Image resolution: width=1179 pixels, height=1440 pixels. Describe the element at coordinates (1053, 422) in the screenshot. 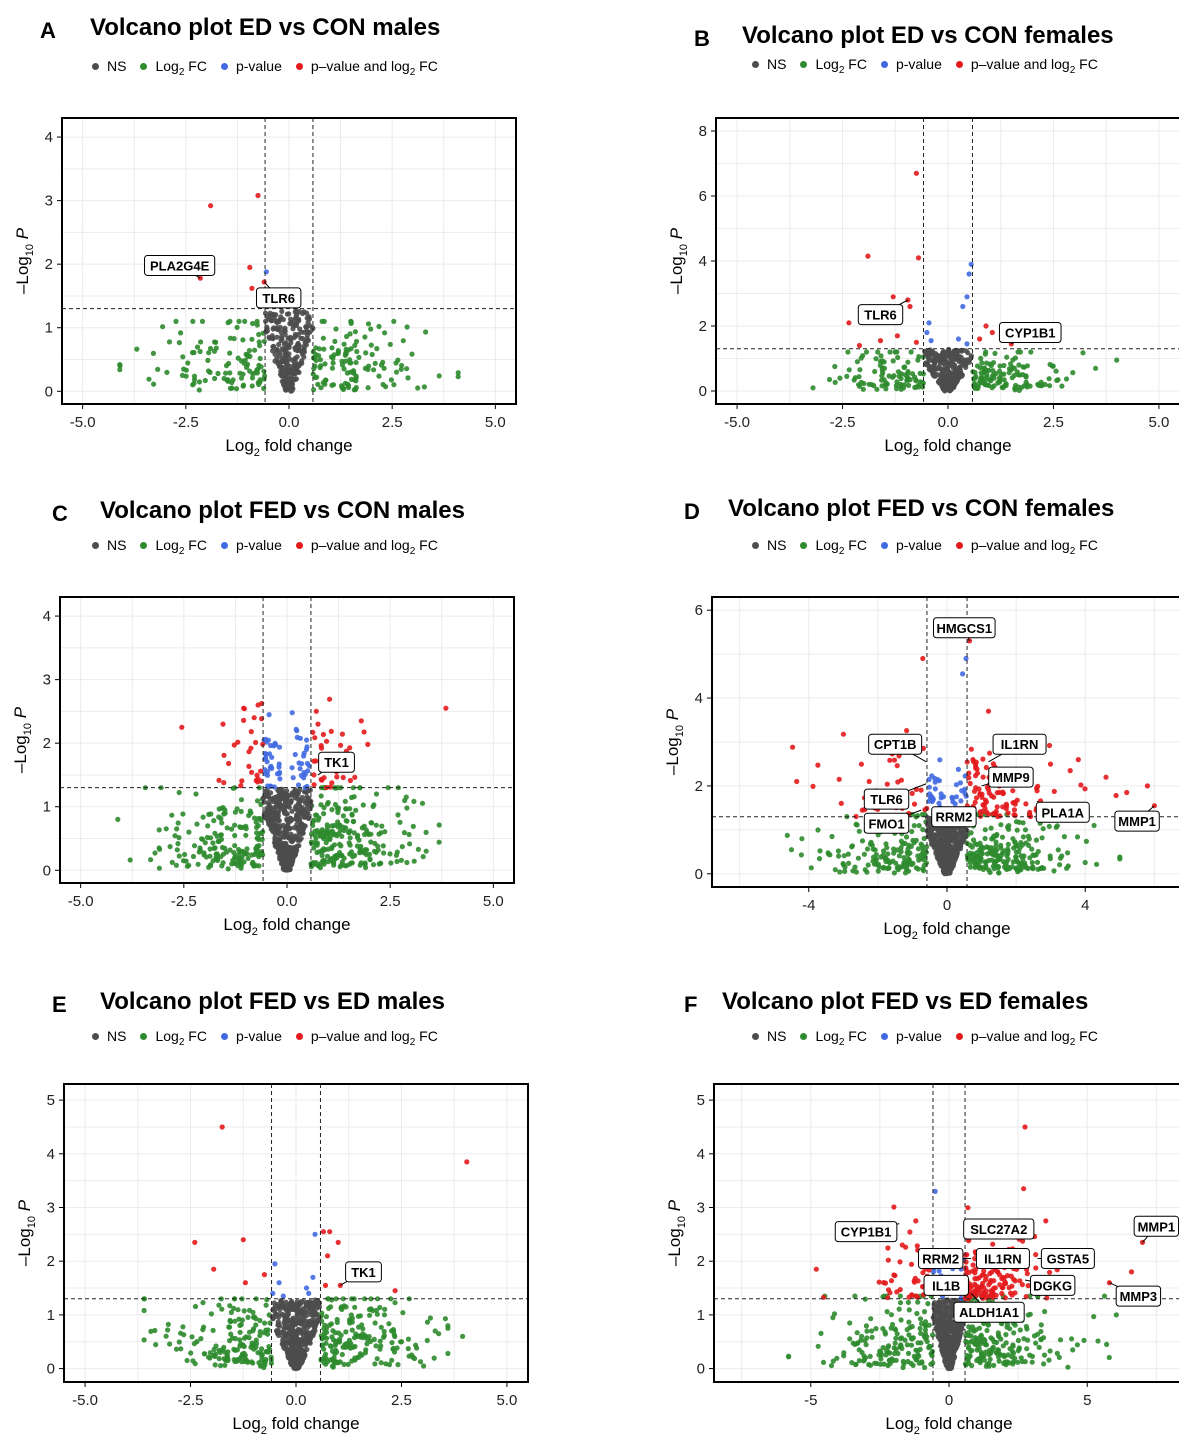

I see `x-tick-label: 2.5` at that location.